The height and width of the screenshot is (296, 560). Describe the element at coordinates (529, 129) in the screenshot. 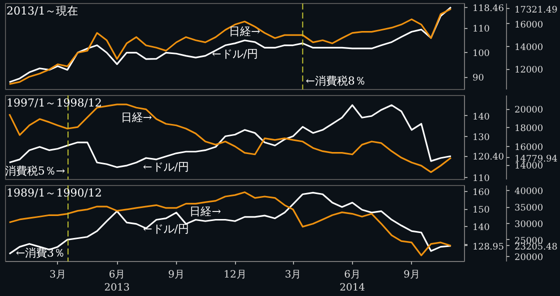

I see `y2-tick-label: 18000` at that location.